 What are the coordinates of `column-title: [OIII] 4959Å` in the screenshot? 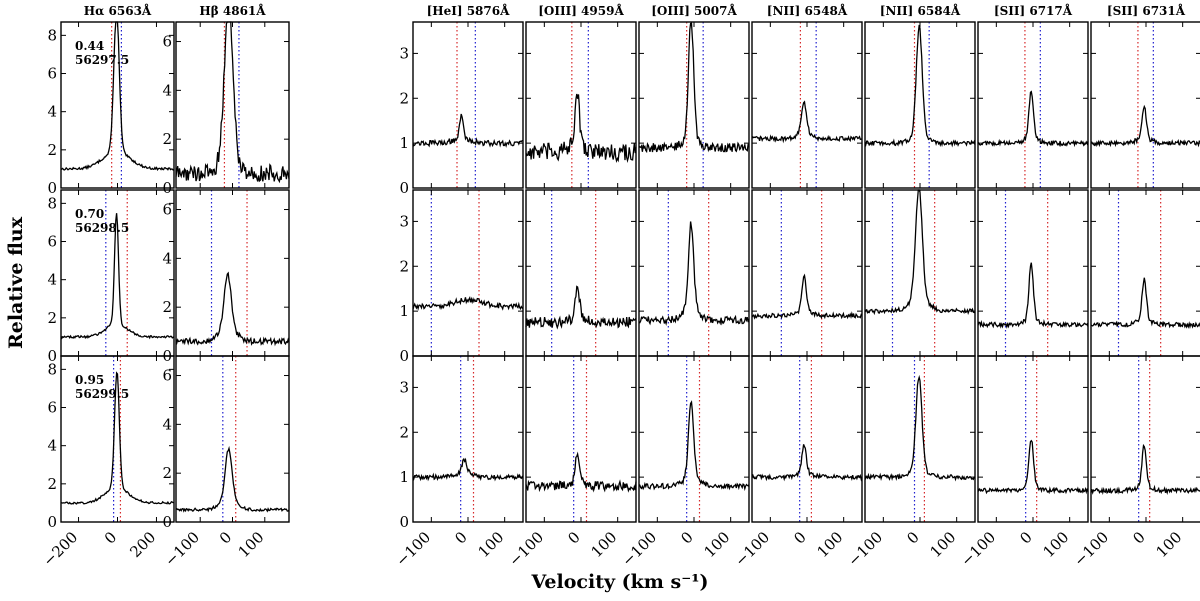 It's located at (581, 10).